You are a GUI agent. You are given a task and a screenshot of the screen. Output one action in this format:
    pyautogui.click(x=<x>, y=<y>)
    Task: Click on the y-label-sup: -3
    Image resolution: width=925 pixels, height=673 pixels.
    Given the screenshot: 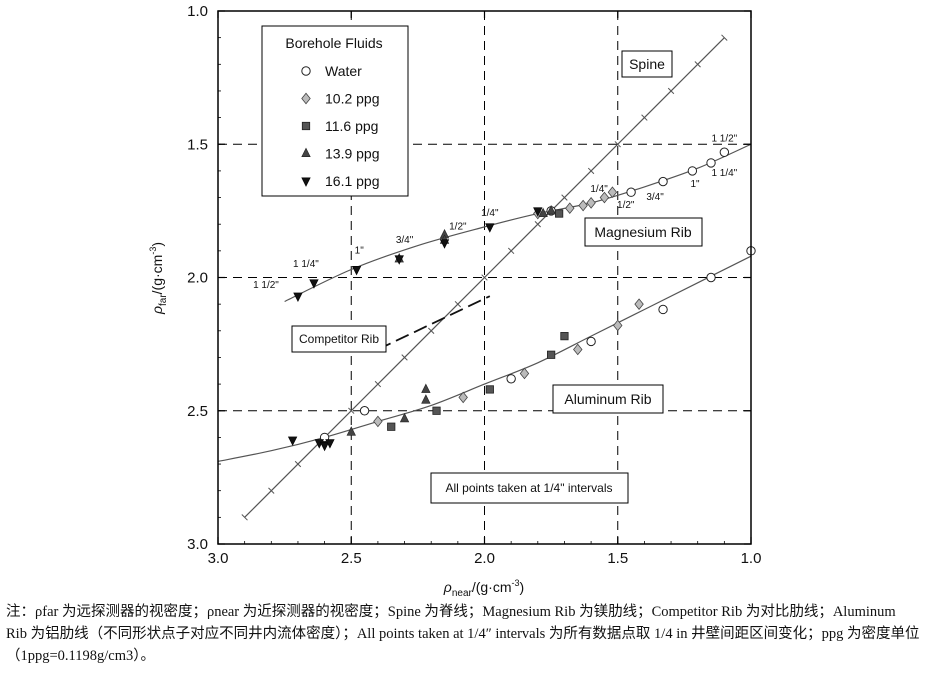 What is the action you would take?
    pyautogui.click(x=153, y=251)
    